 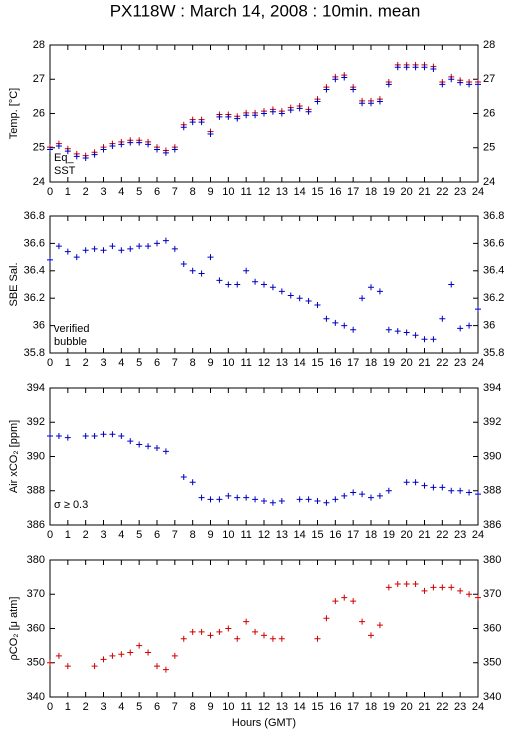 What do you see at coordinates (407, 192) in the screenshot?
I see `x-tick-label: 20` at bounding box center [407, 192].